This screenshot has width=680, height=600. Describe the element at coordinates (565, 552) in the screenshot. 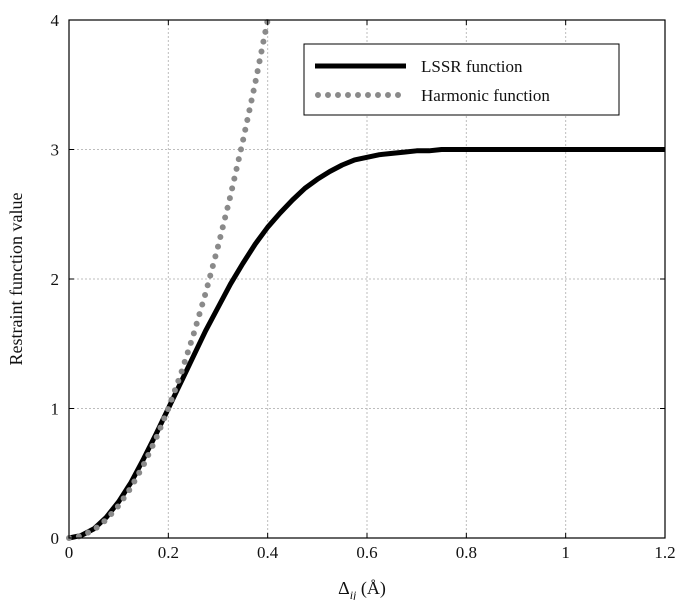

I see `x-tick-label: 1` at that location.